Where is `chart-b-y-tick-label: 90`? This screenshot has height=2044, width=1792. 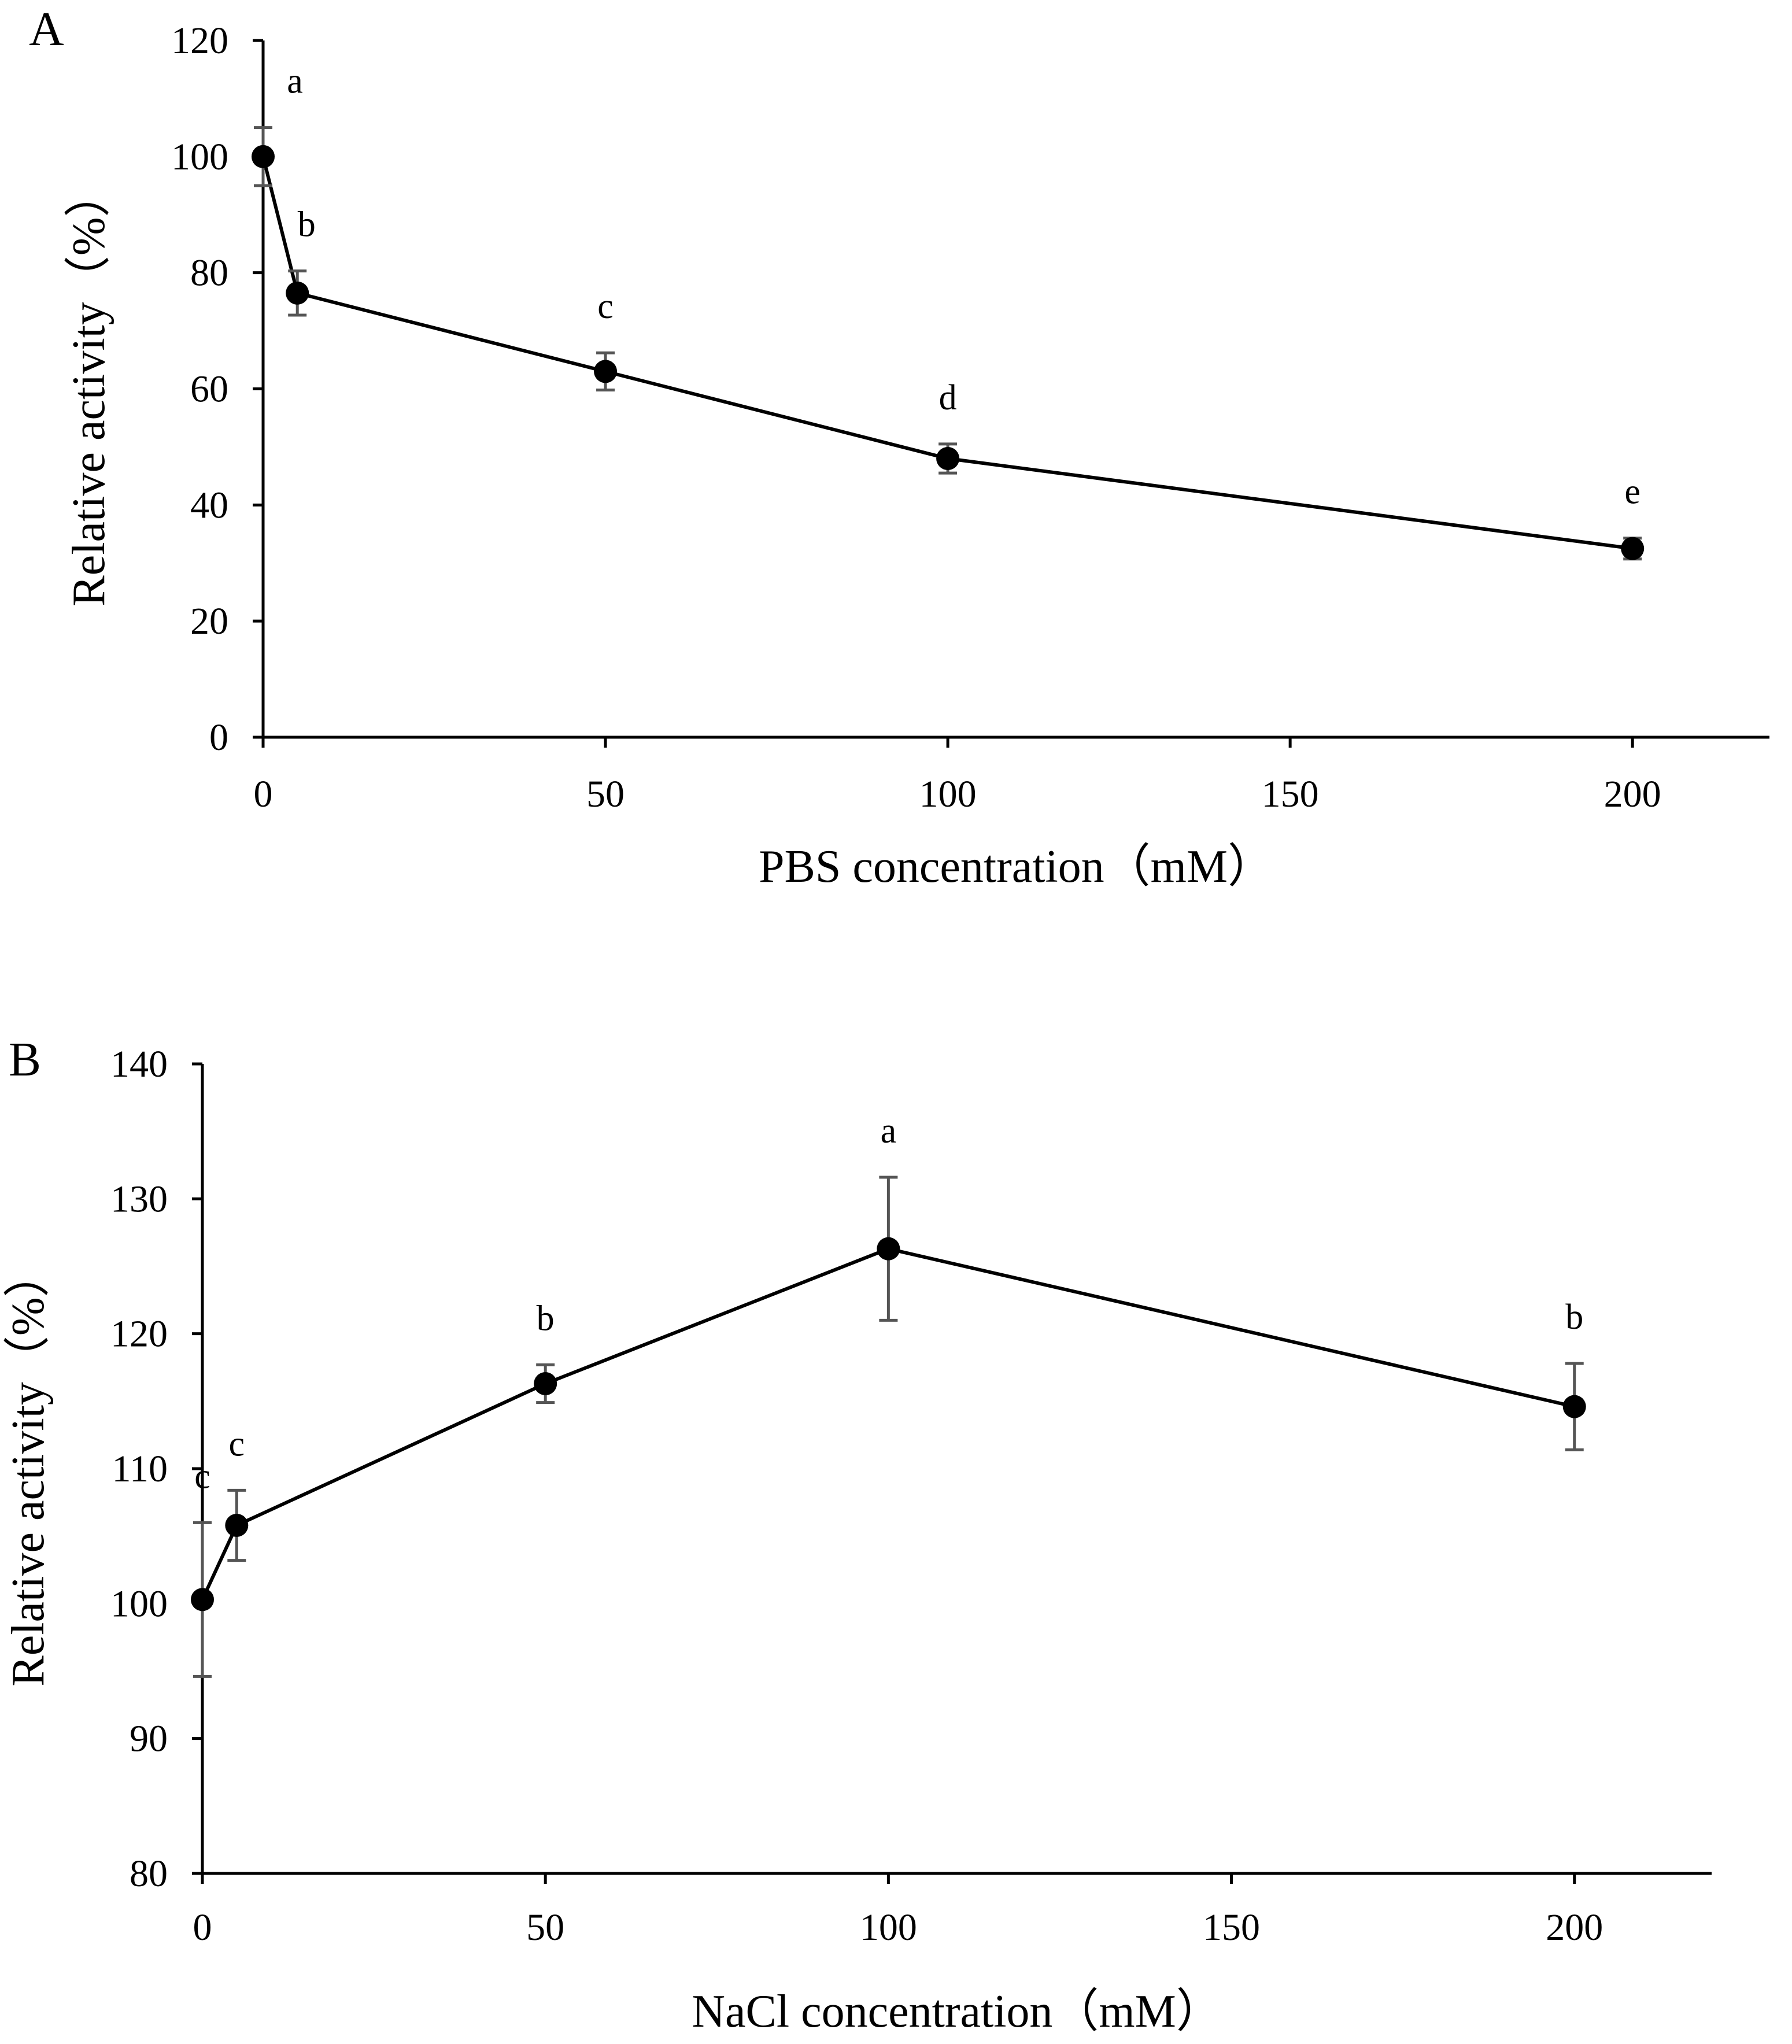 chart-b-y-tick-label: 90 is located at coordinates (149, 1739).